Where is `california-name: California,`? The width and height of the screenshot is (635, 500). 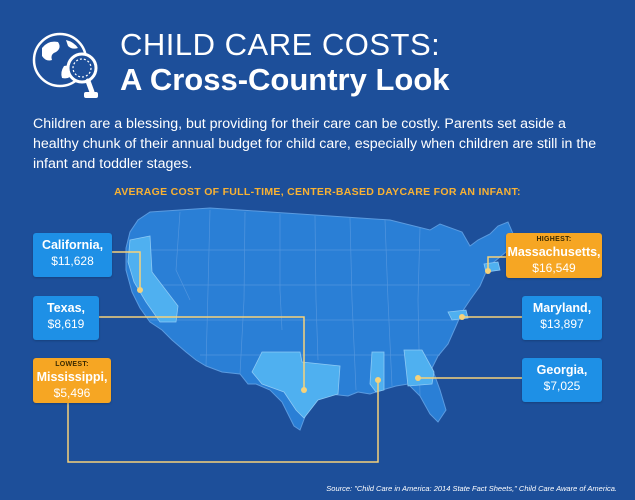 california-name: California, is located at coordinates (72, 245).